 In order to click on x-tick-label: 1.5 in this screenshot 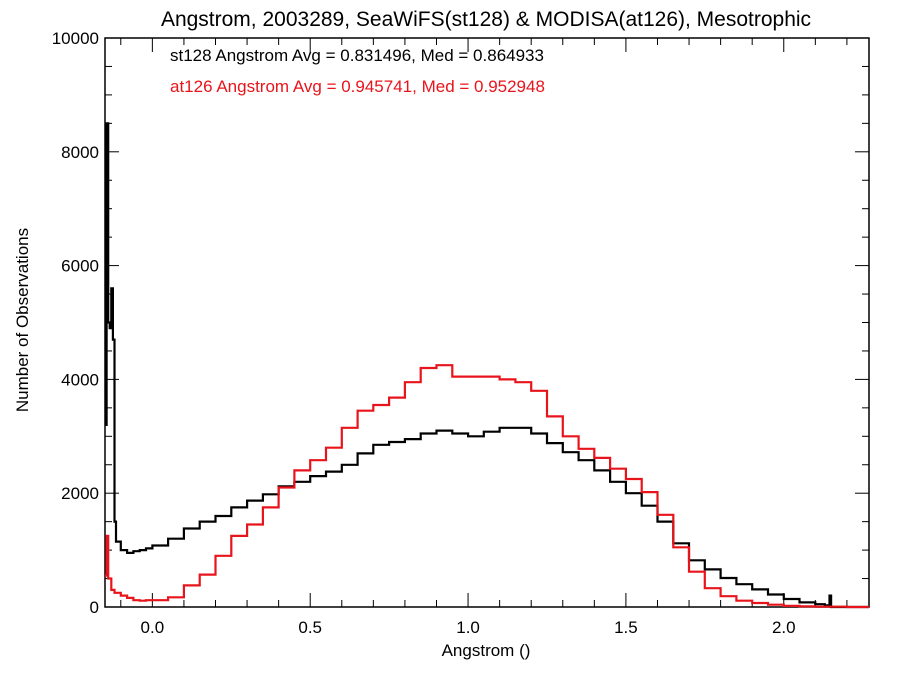, I will do `click(626, 627)`.